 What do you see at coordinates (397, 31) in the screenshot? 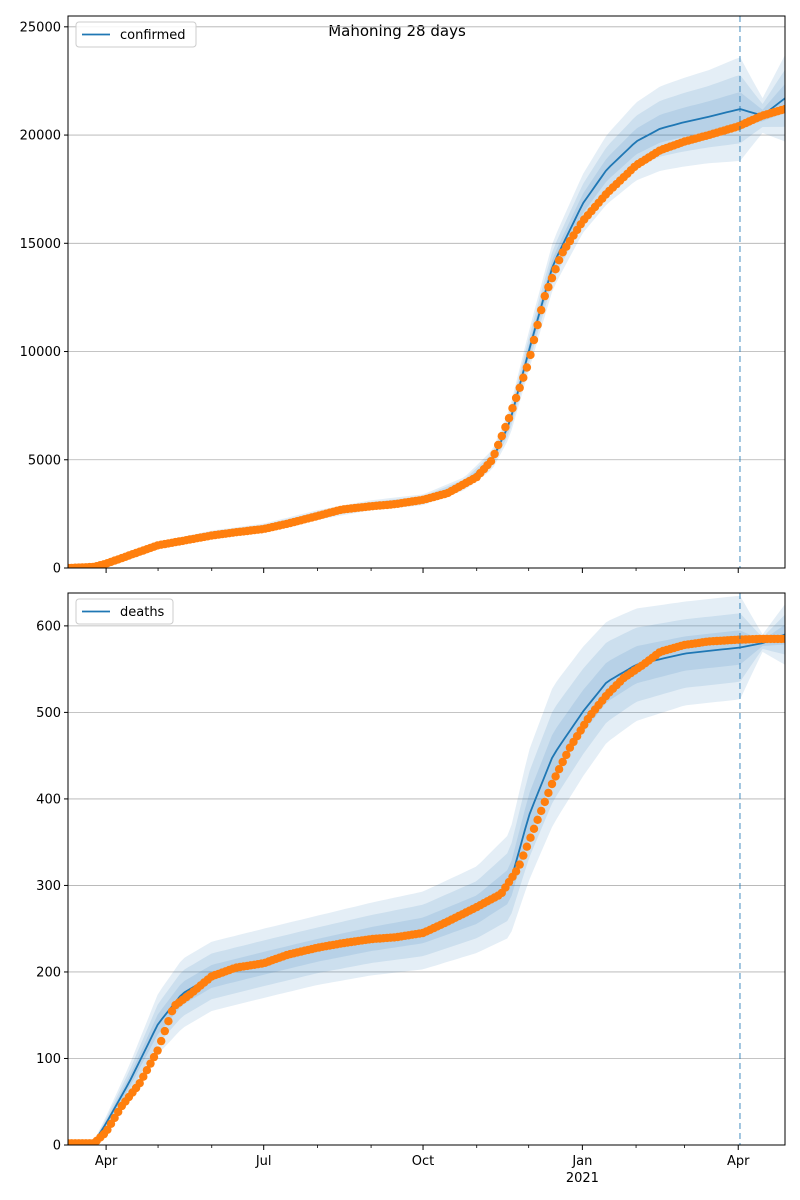
I see `figure-title: Mahoning 28 days` at bounding box center [397, 31].